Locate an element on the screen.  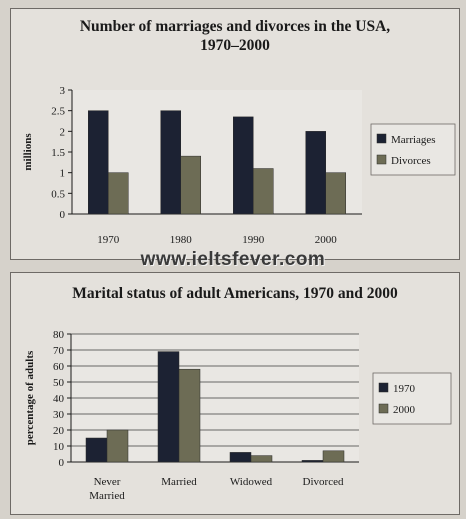
chart1-title-line2: 1970–2000 is located at coordinates (235, 45).